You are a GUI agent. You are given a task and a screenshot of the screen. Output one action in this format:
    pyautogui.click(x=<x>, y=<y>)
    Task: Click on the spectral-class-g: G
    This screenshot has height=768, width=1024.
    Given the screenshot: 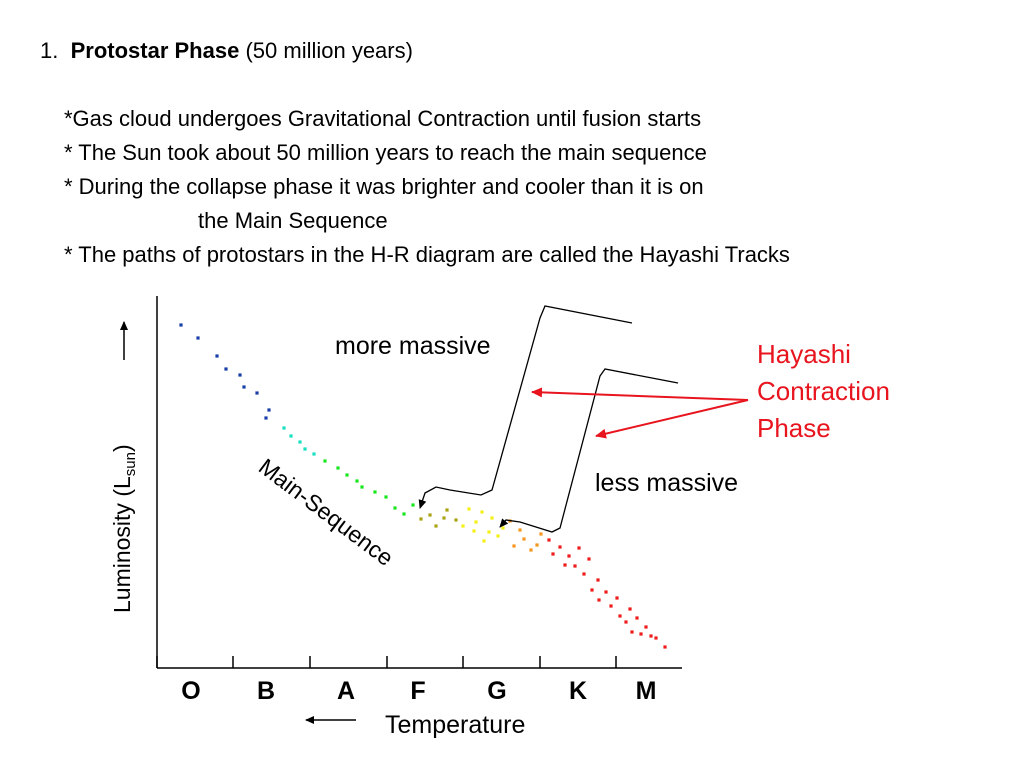 What is the action you would take?
    pyautogui.click(x=496, y=691)
    